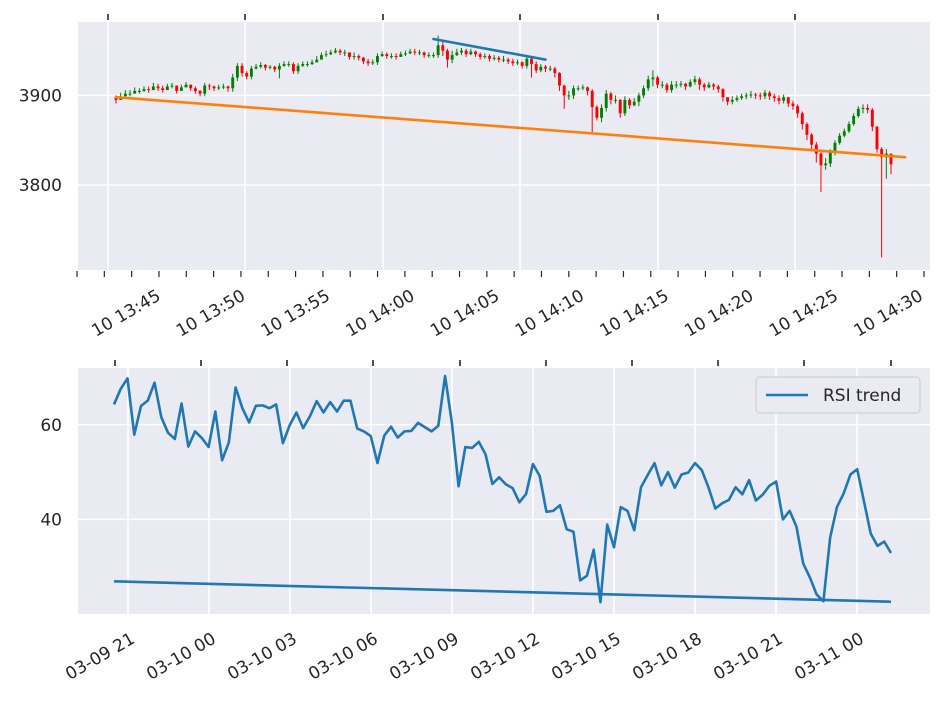 This screenshot has width=945, height=703. I want to click on chart2-x-tick-label: 03-10 00, so click(181, 657).